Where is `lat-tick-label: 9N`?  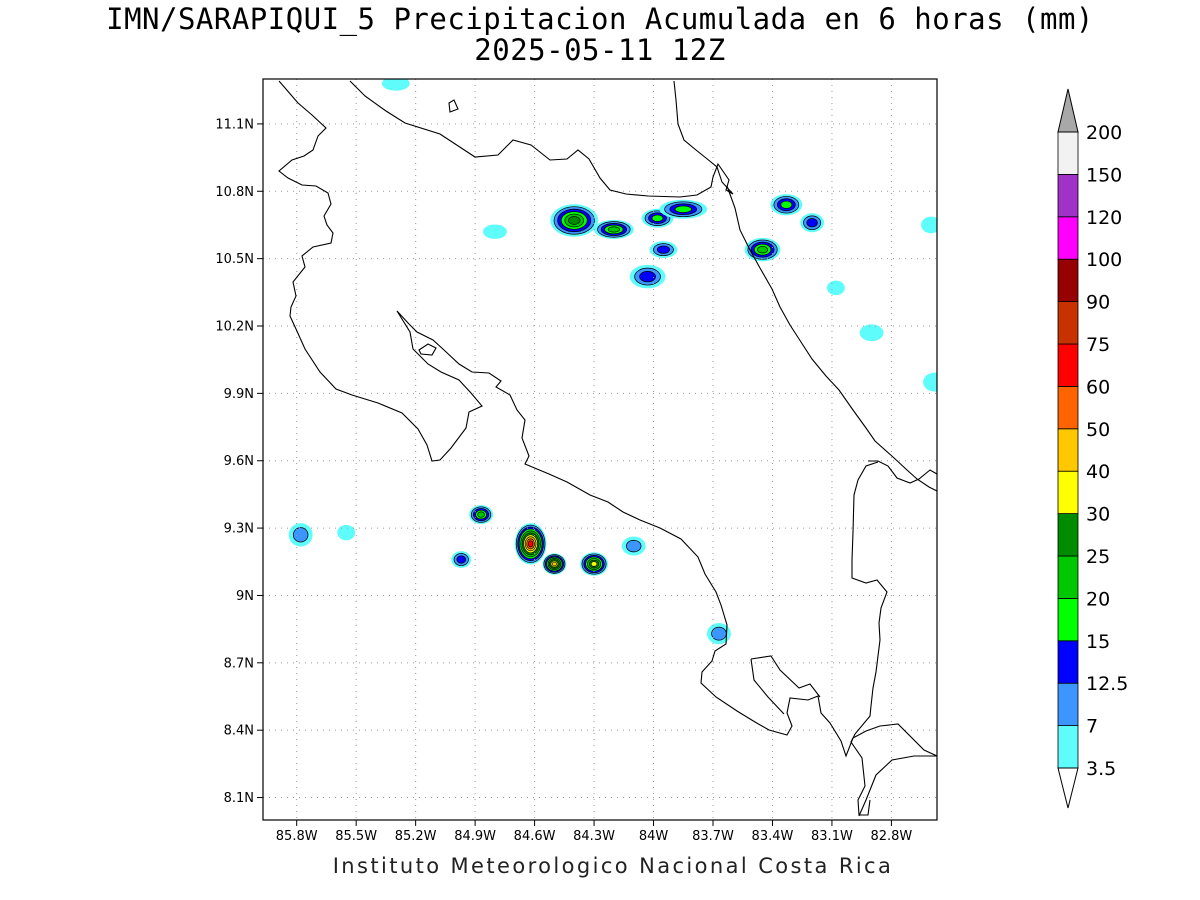 lat-tick-label: 9N is located at coordinates (245, 596).